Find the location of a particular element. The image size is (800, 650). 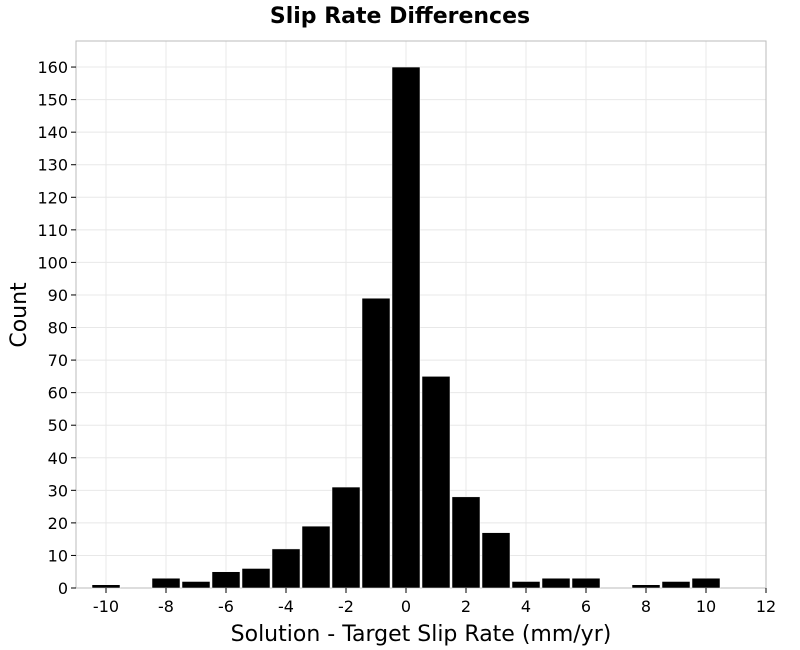

chart-title: Slip Rate Differences is located at coordinates (400, 16).